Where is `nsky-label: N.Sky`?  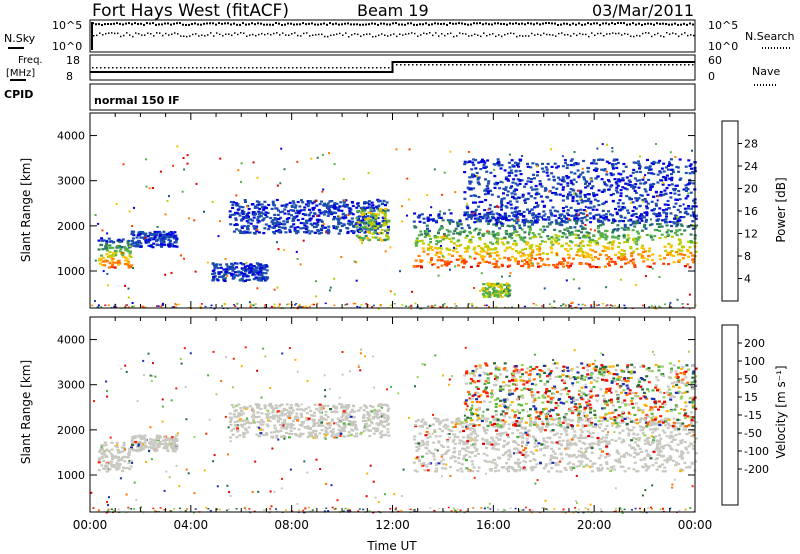 nsky-label: N.Sky is located at coordinates (20, 38).